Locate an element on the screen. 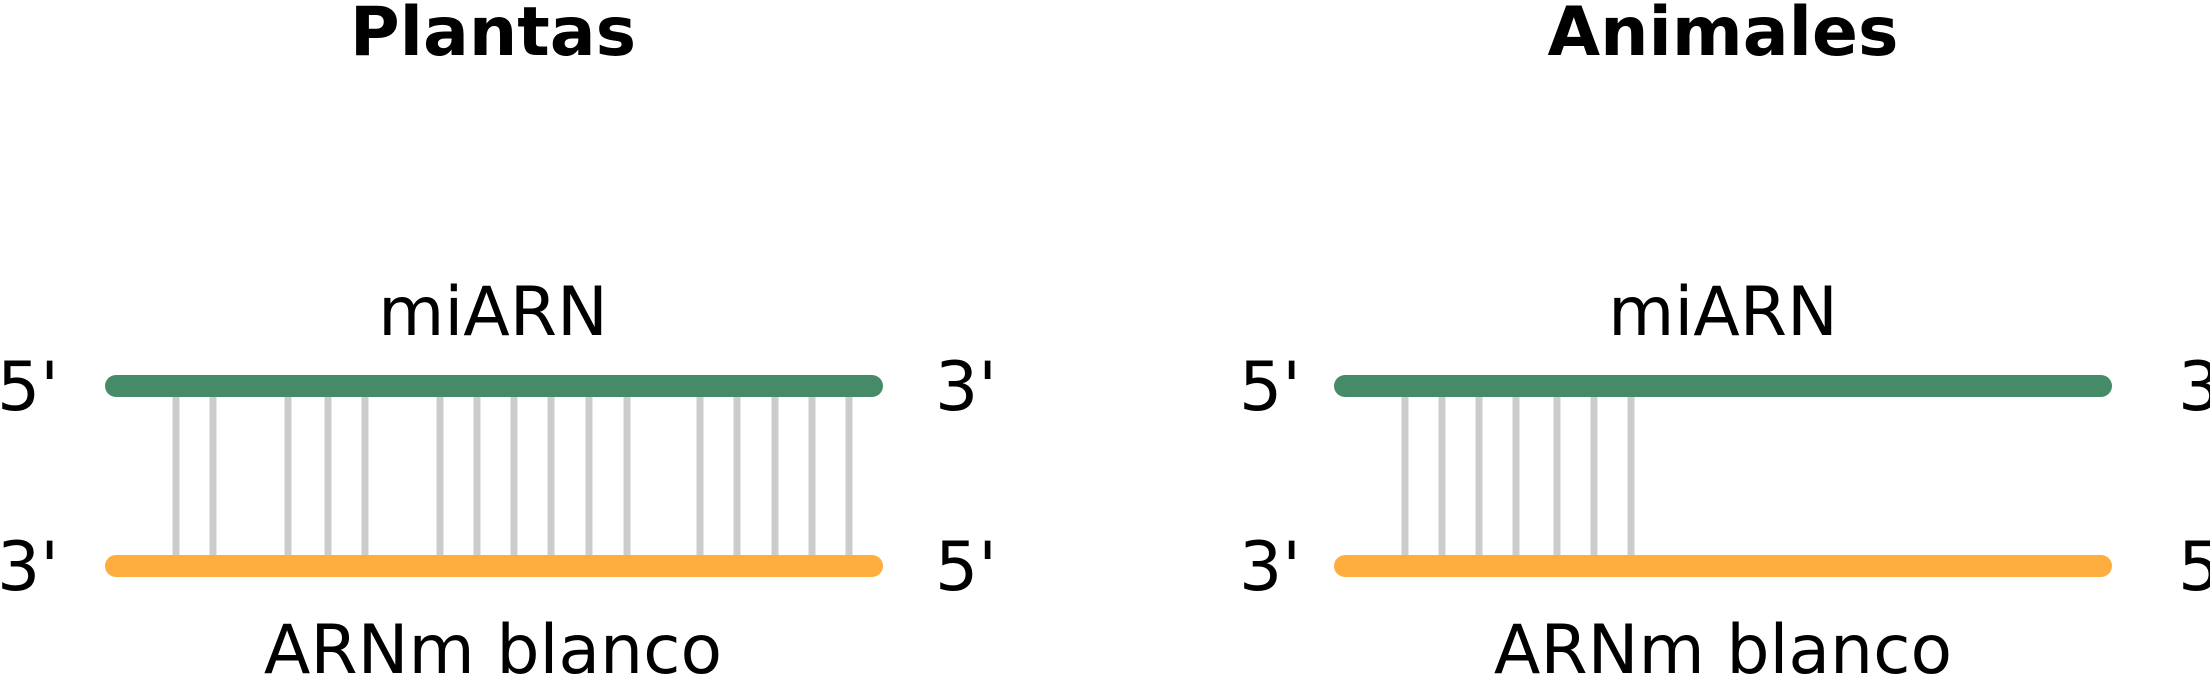 The image size is (2210, 674). top-right-end-animales: 3' is located at coordinates (2194, 387).